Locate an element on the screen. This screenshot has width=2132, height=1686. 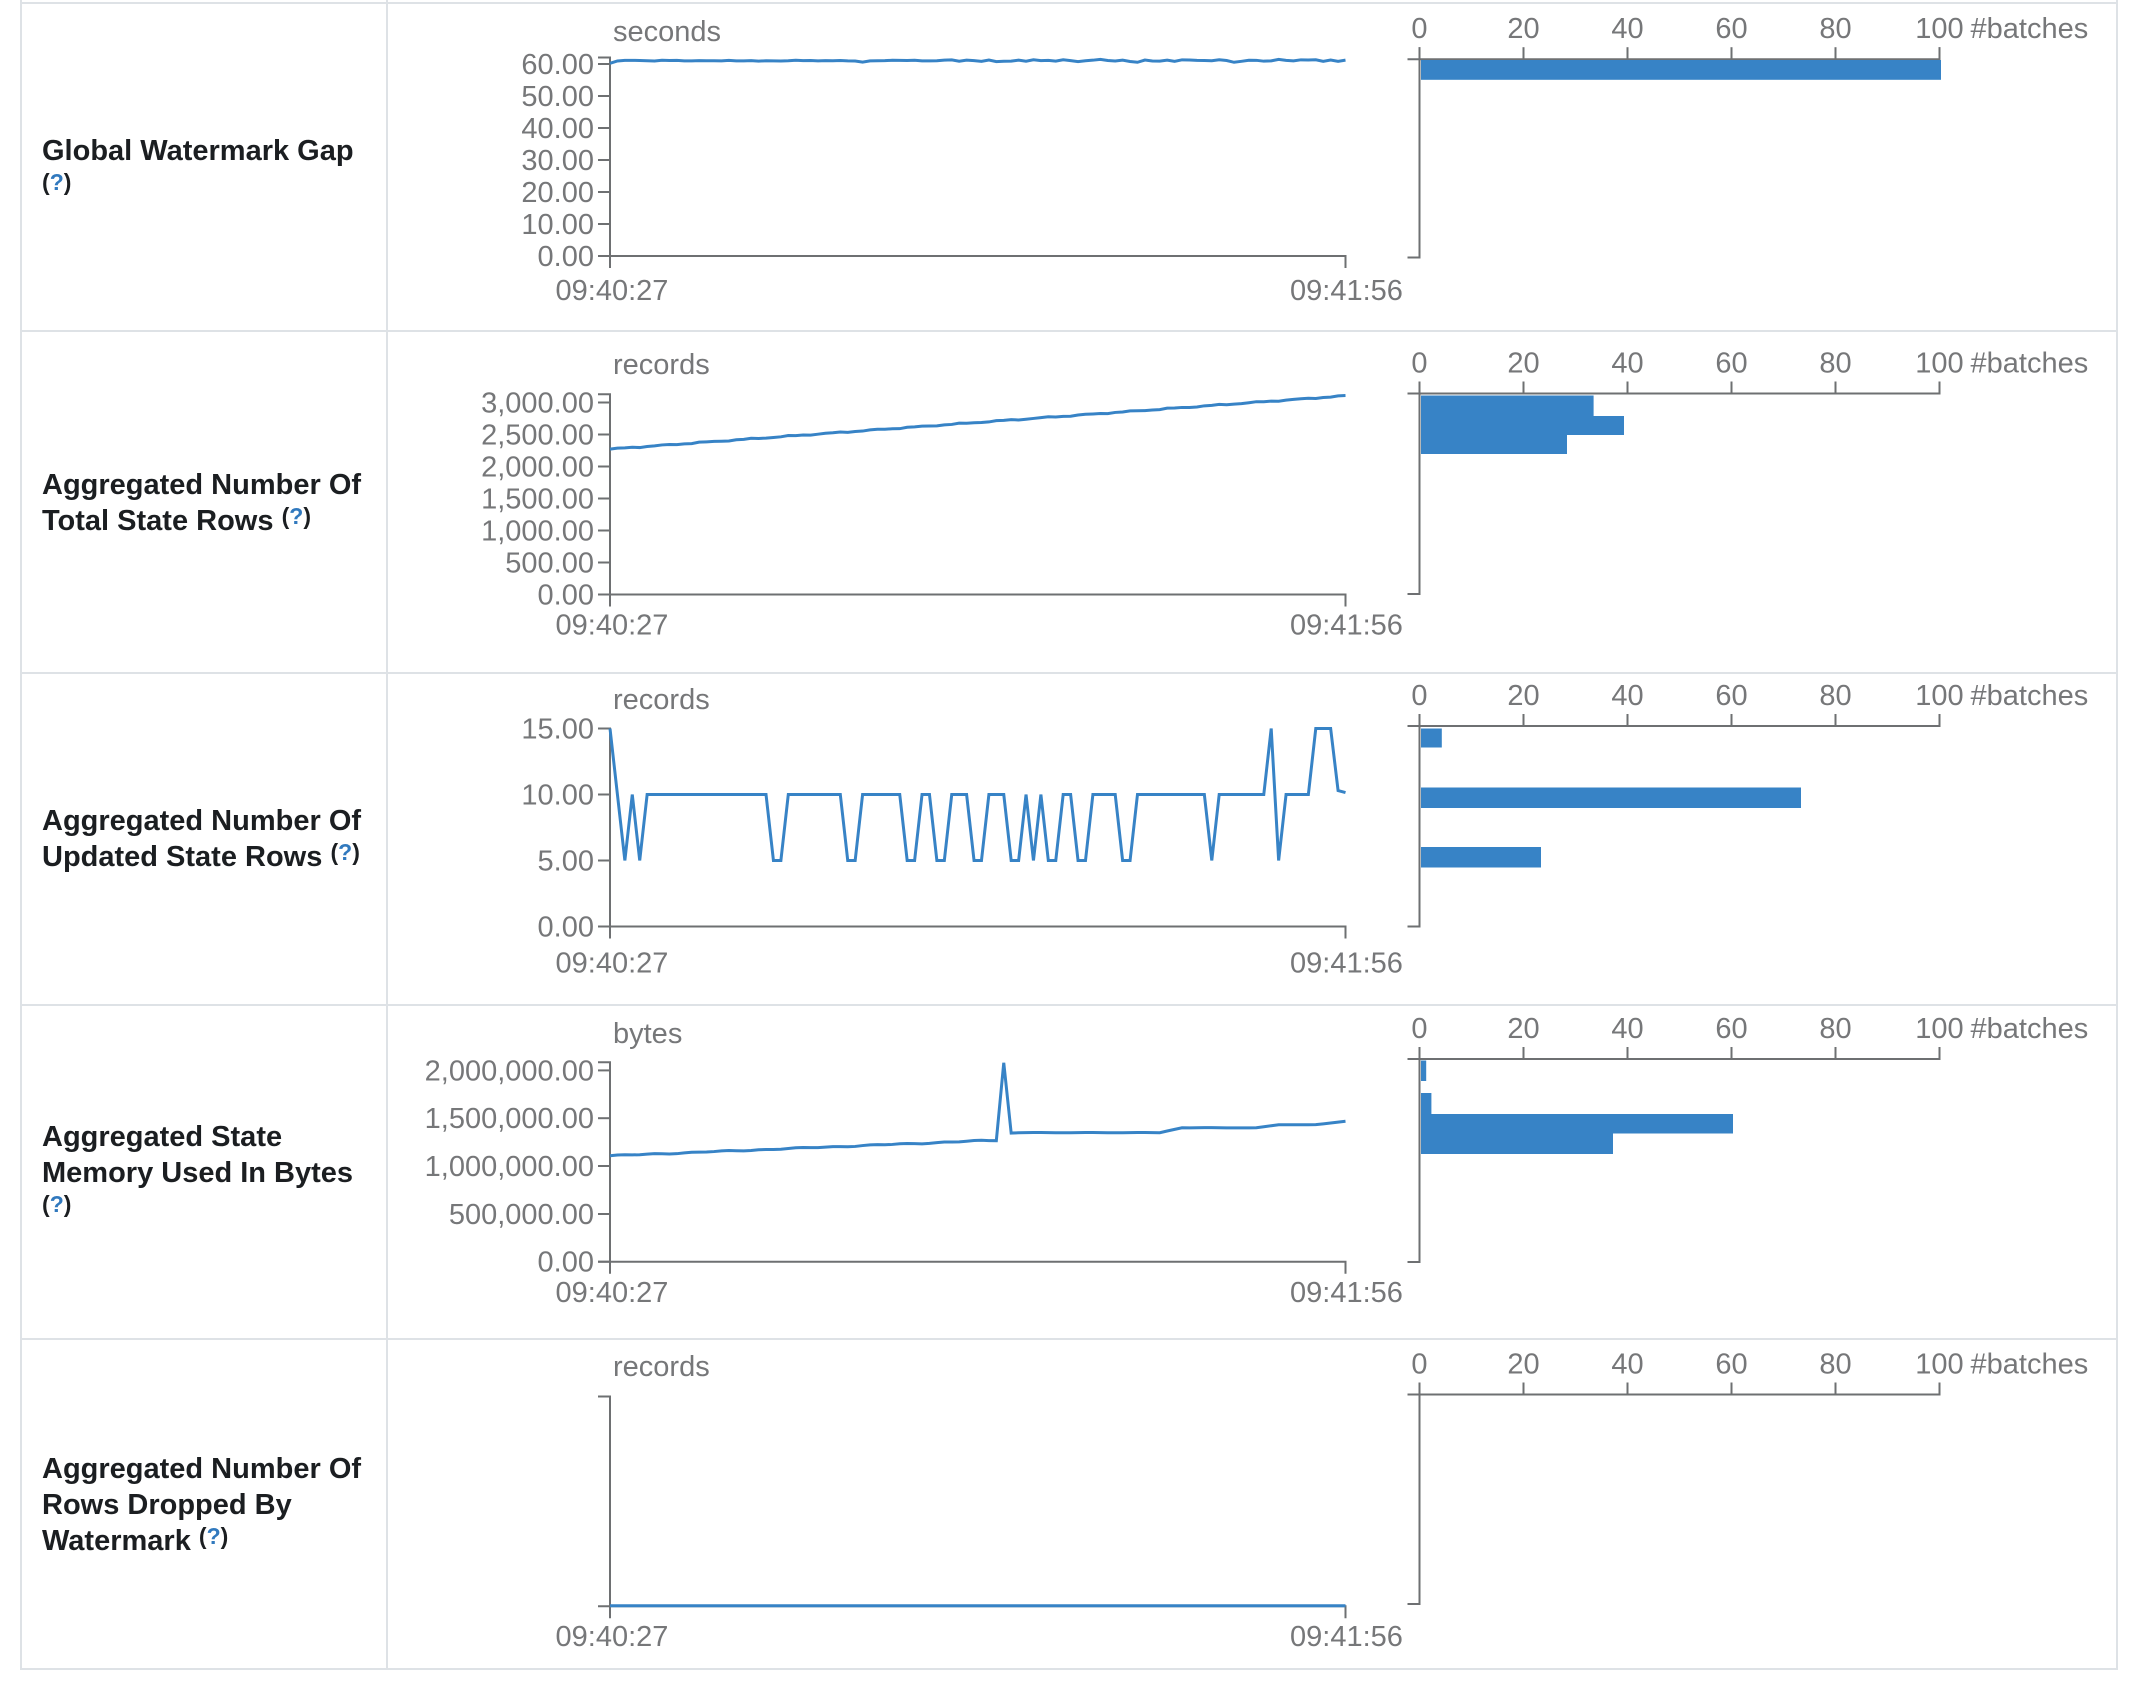
svg-text: 50.00 is located at coordinates (557, 97).